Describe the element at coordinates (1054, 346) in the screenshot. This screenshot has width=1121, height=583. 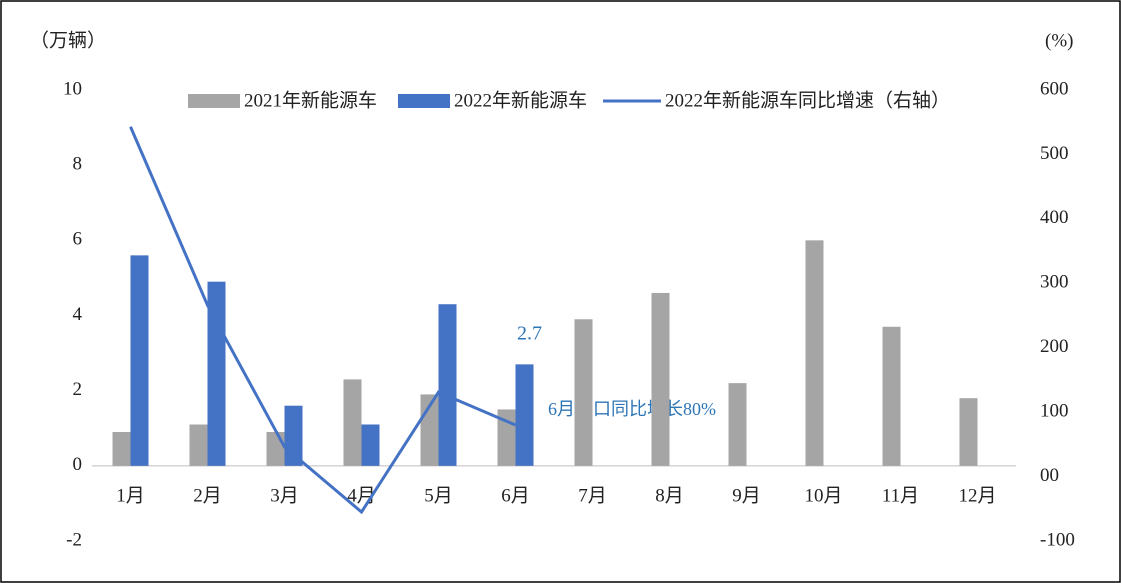
I see `y2-tick-label: 200` at that location.